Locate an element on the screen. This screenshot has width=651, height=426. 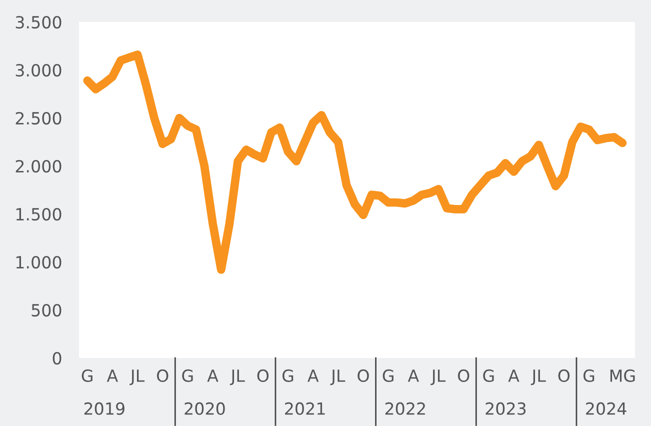
x-tick-label: MG is located at coordinates (622, 375).